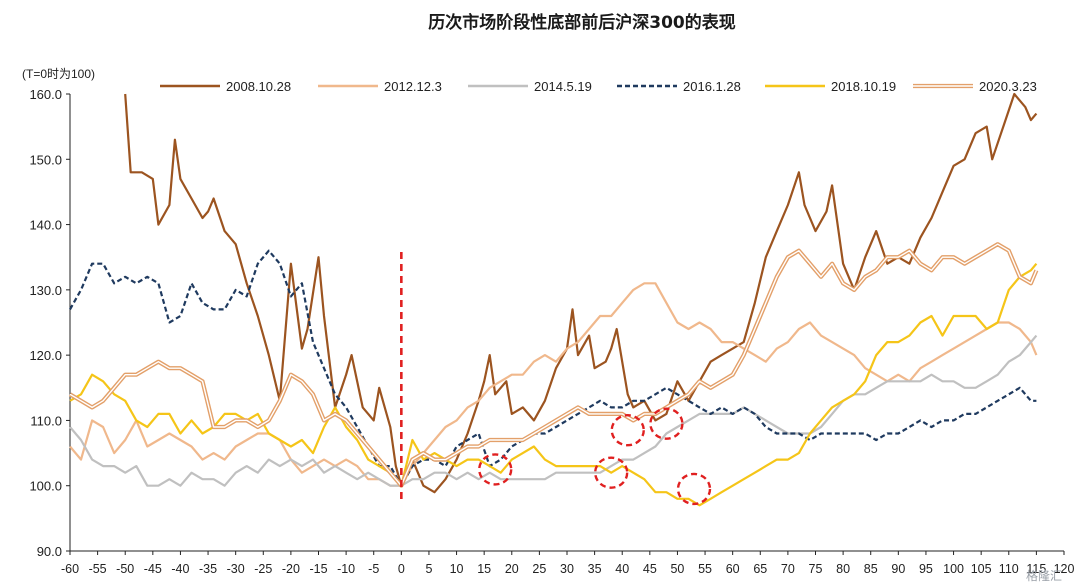 Image resolution: width=1080 pixels, height=588 pixels. I want to click on y-tick-label: 140.0, so click(45, 225).